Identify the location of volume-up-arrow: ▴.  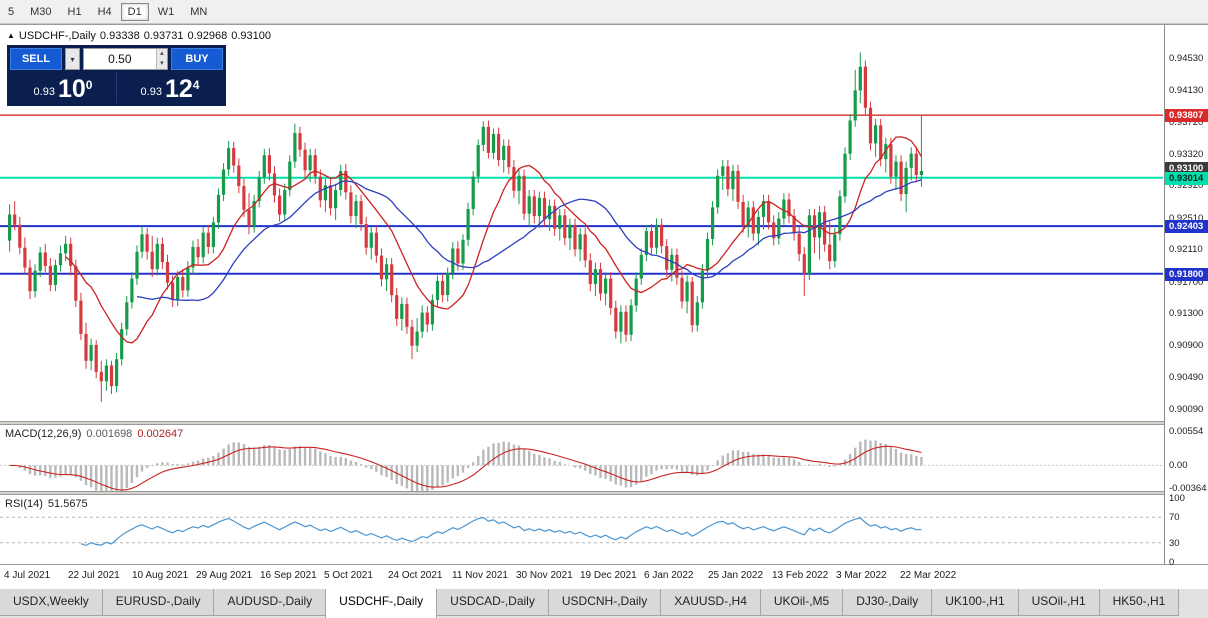
(161, 54).